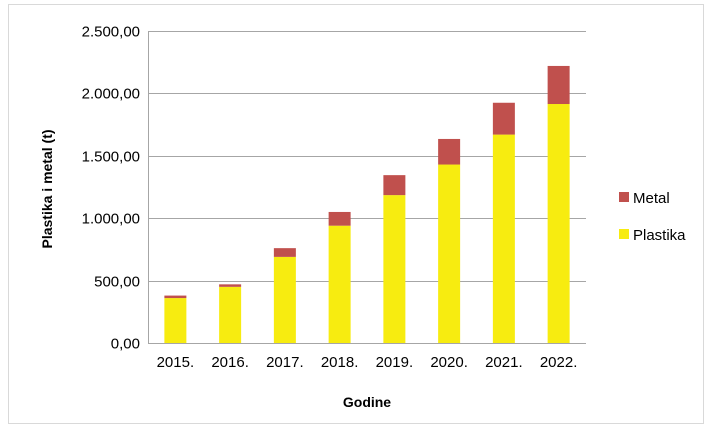  What do you see at coordinates (652, 217) in the screenshot?
I see `legend: Metal Plastika` at bounding box center [652, 217].